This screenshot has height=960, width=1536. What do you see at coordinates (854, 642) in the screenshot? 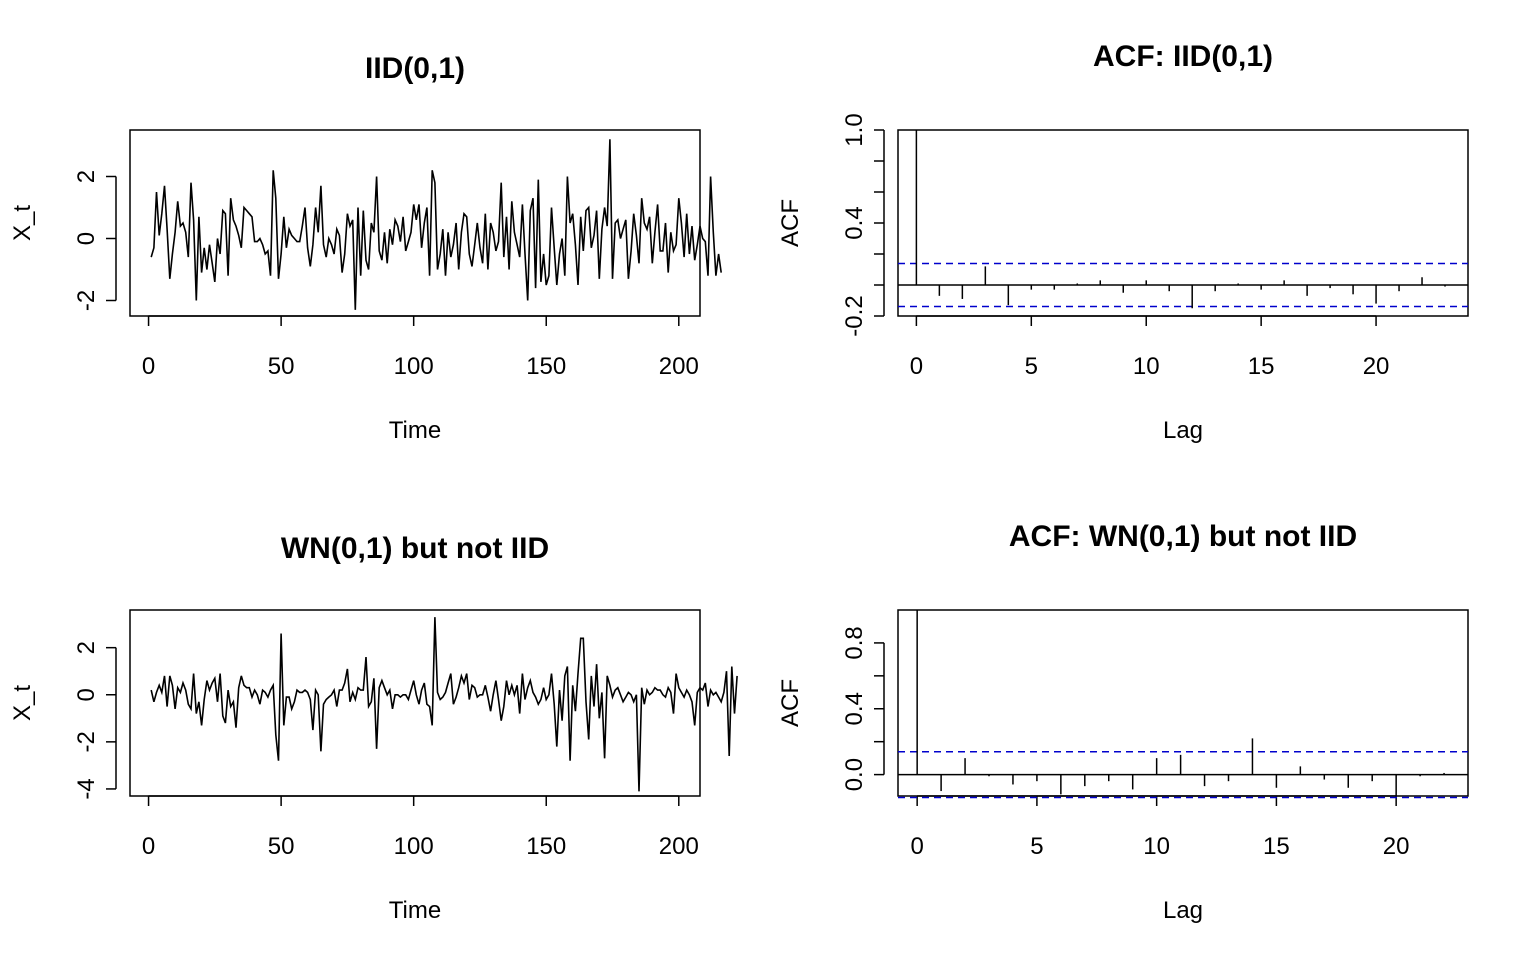
I see `y-tick-label: 0.8` at bounding box center [854, 642].